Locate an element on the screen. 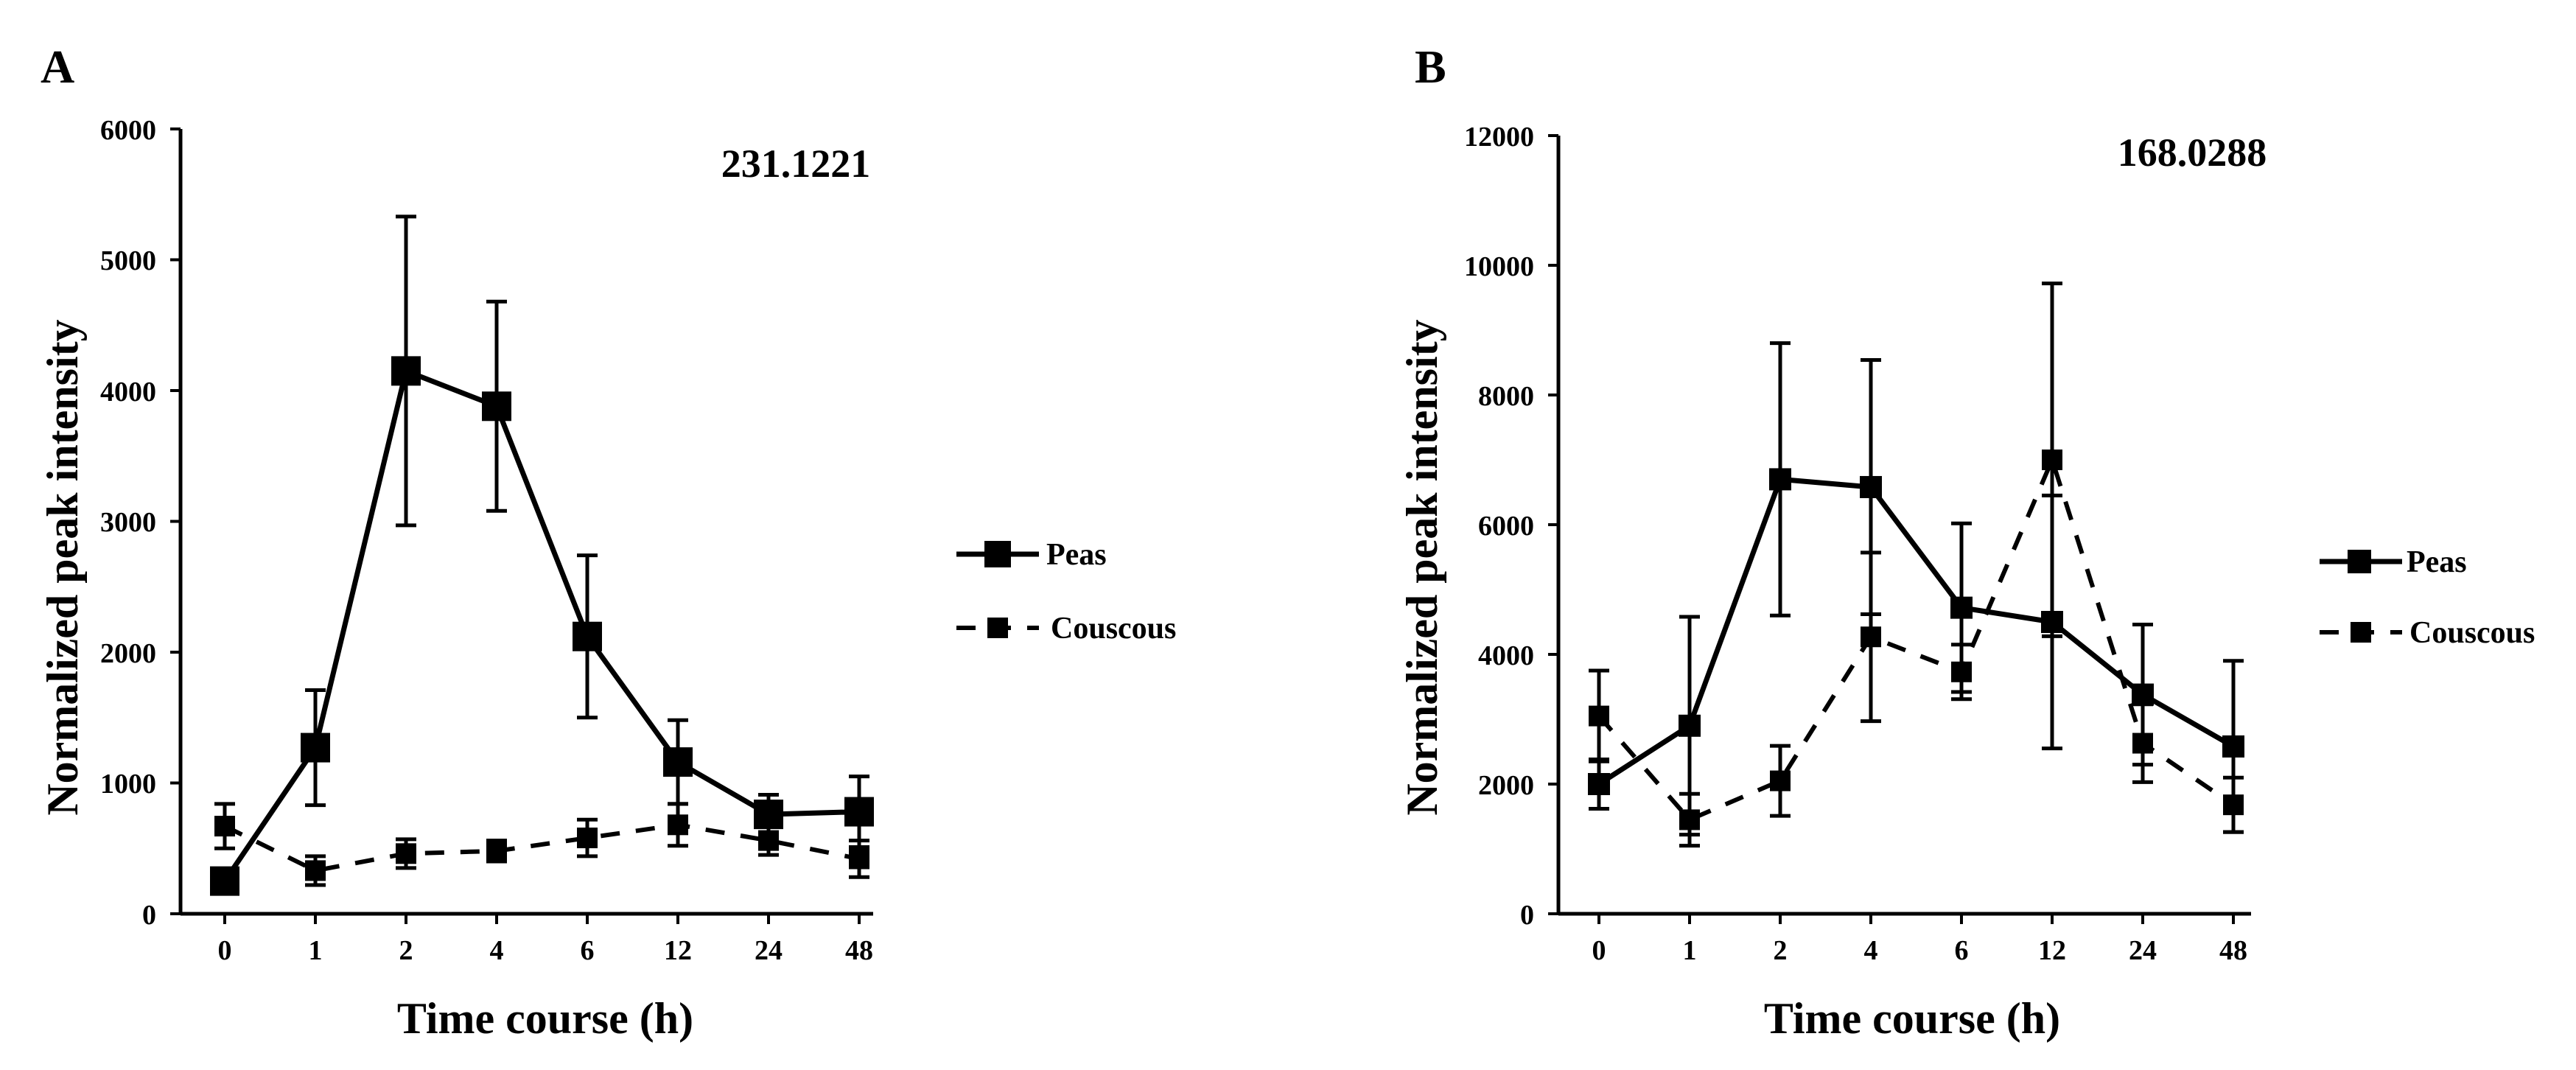  y-tick-label: 12000 is located at coordinates (1499, 137).